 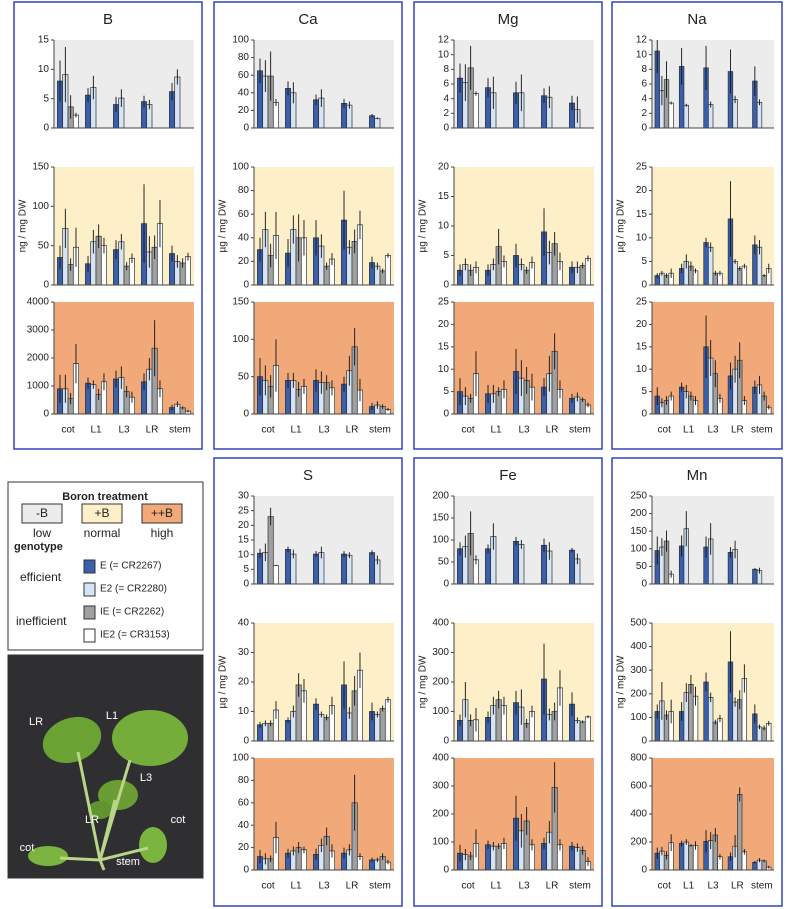 What do you see at coordinates (446, 98) in the screenshot?
I see `y-tick-label: 4` at bounding box center [446, 98].